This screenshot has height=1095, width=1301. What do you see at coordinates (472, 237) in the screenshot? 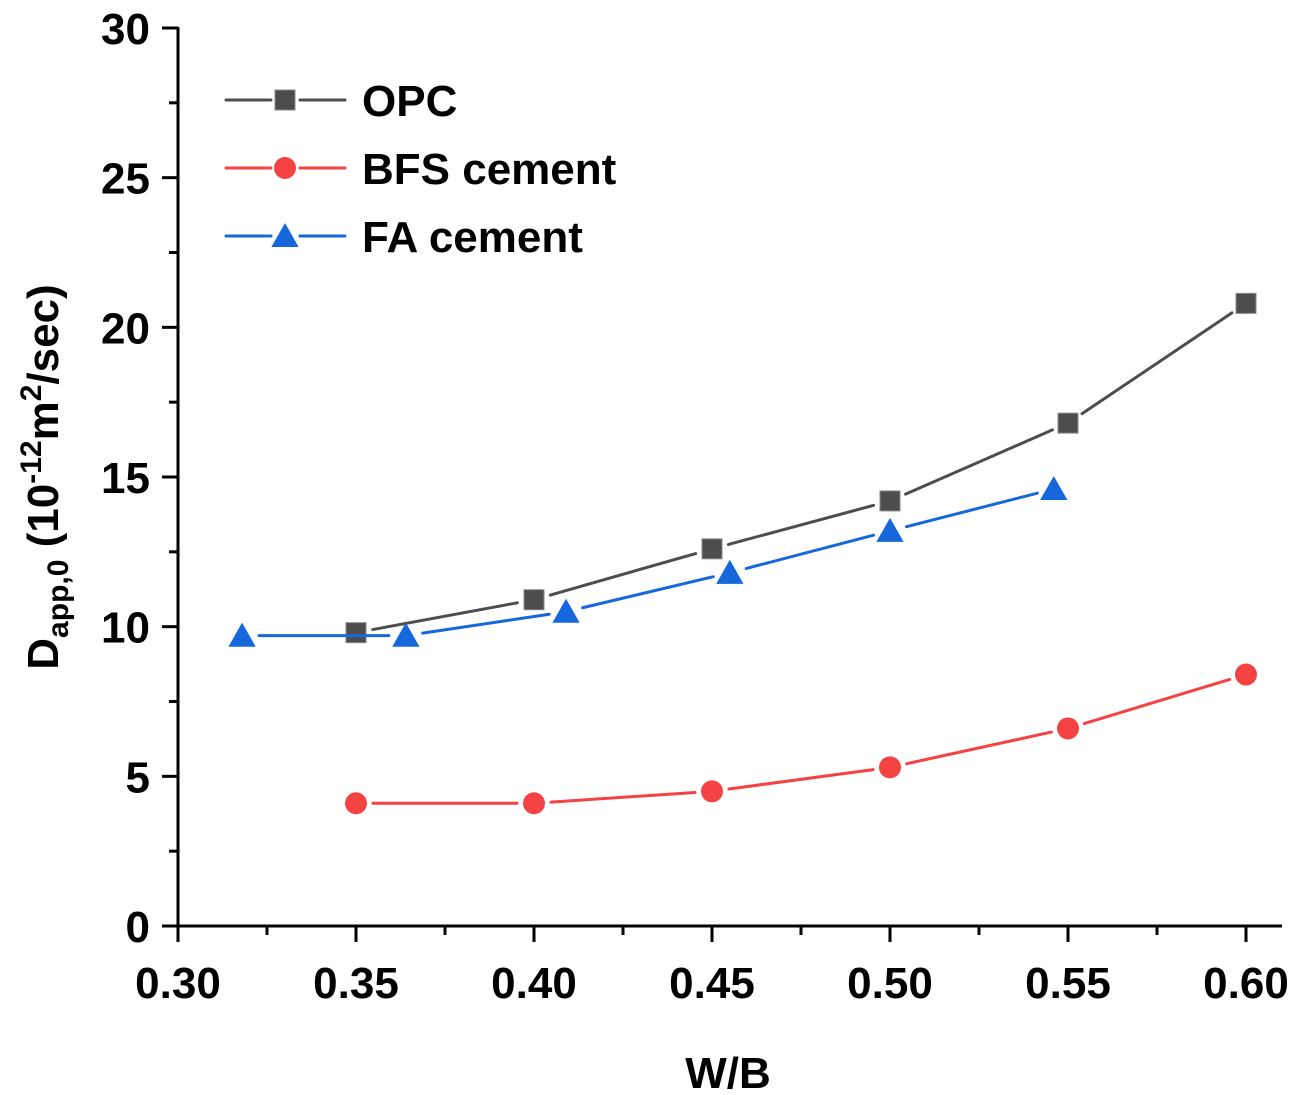
I see `legend-label: FA cement` at bounding box center [472, 237].